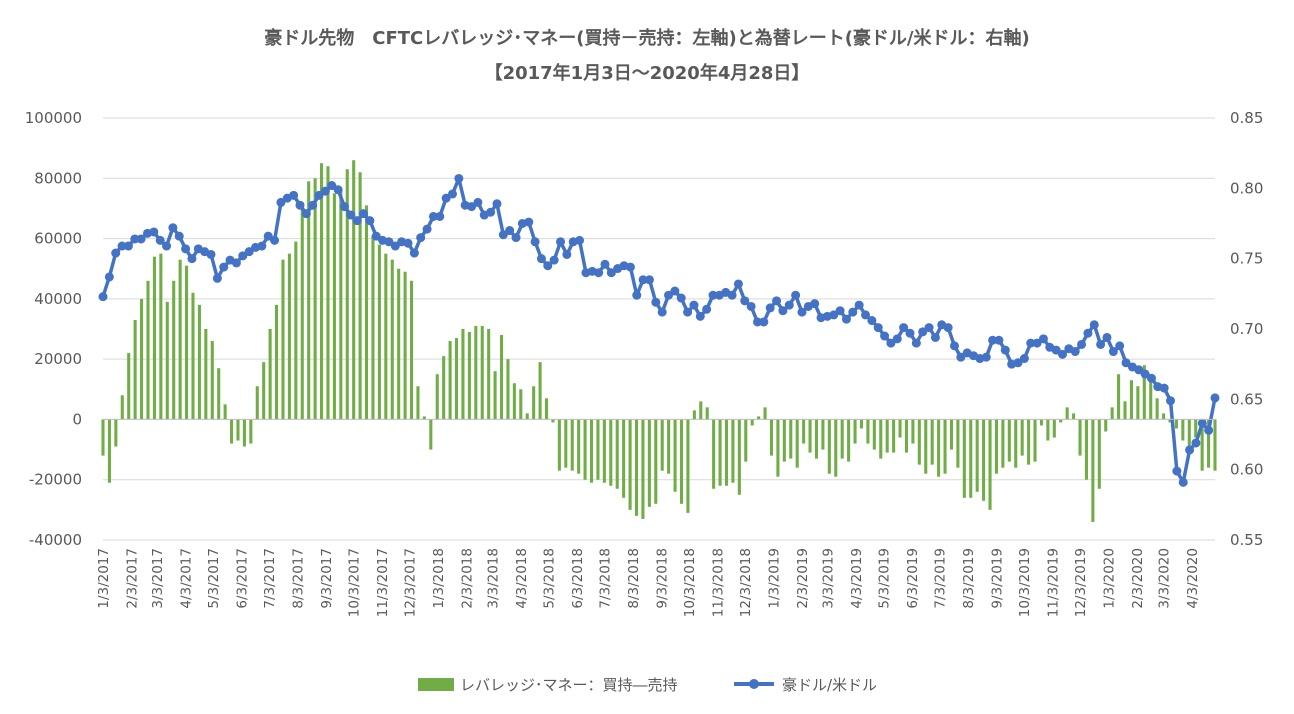 The image size is (1294, 714). Describe the element at coordinates (1193, 578) in the screenshot. I see `x-tick-label: 4/3/2020` at that location.